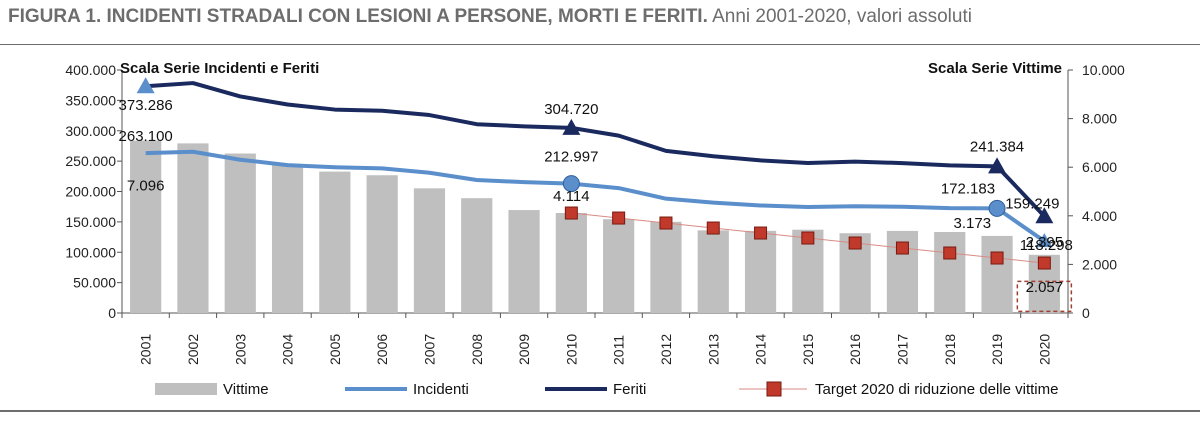  I want to click on data-label: 4.114, so click(571, 196).